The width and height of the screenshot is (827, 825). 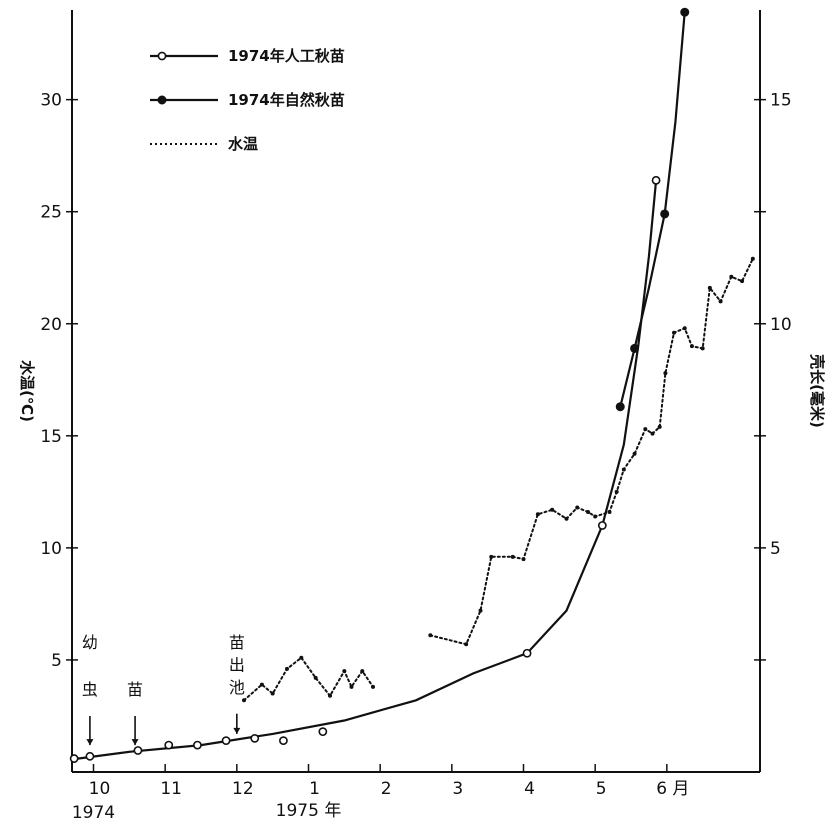 What do you see at coordinates (162, 56) in the screenshot?
I see `legend-open-marker` at bounding box center [162, 56].